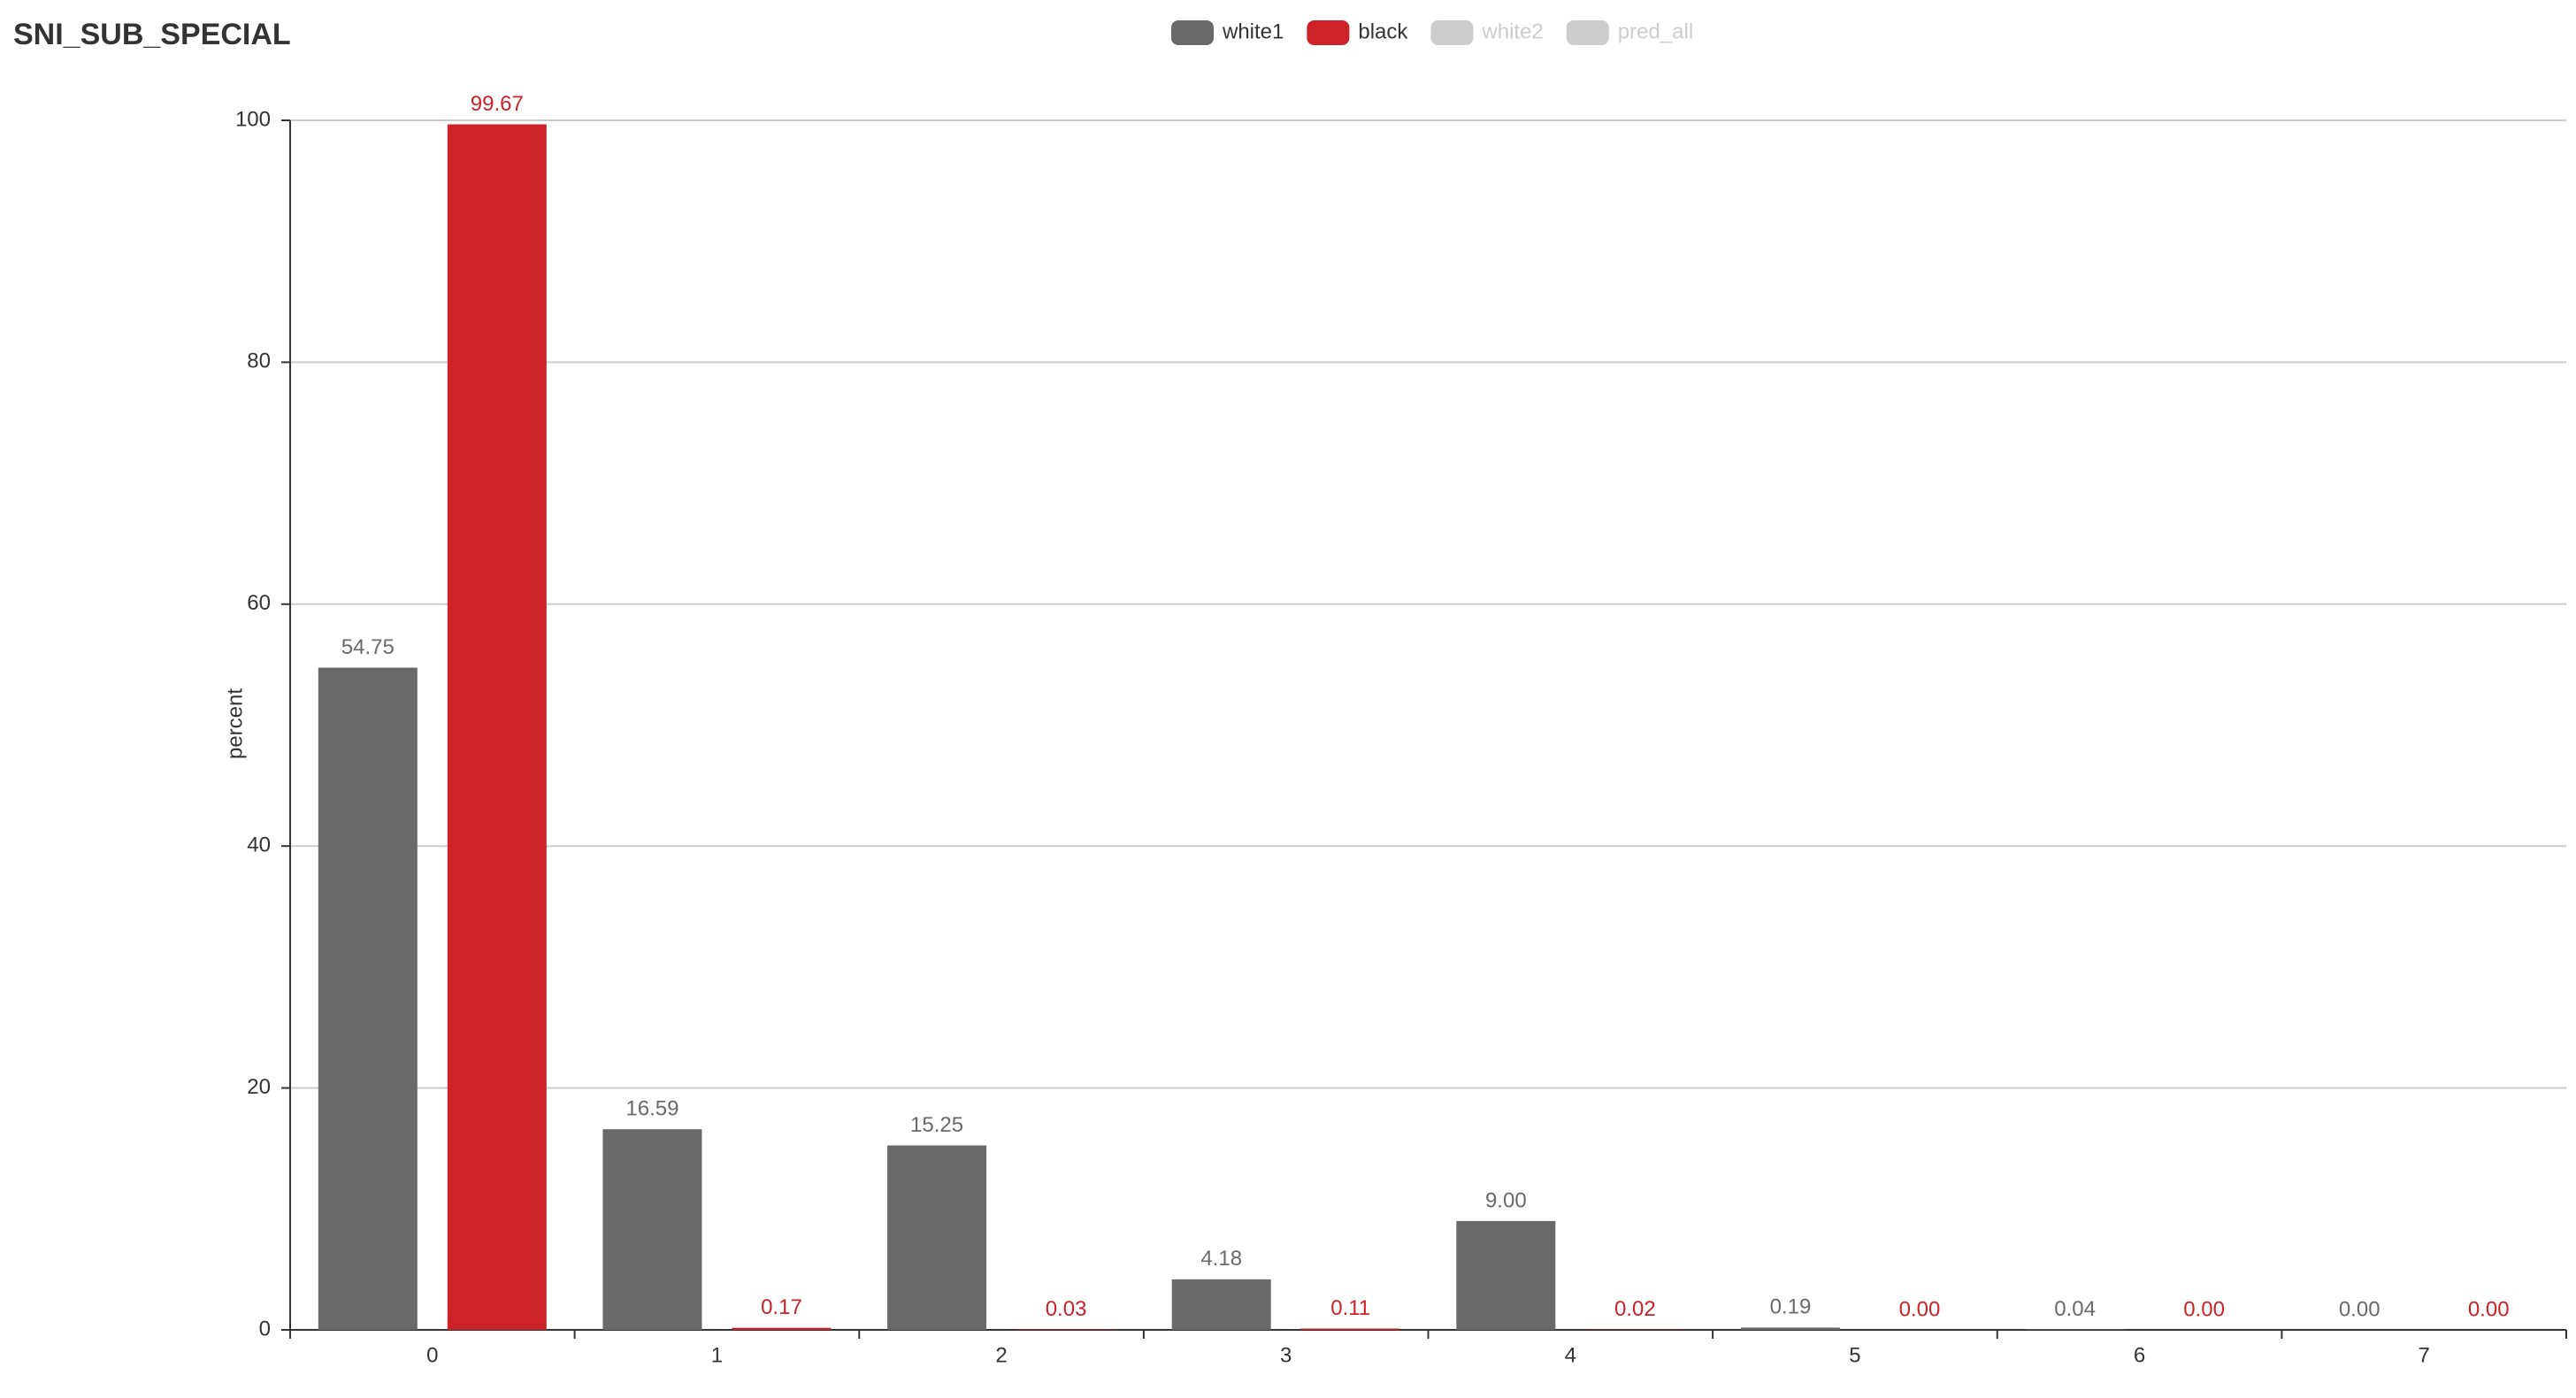 The image size is (2576, 1398). I want to click on x-tick-label: 0, so click(432, 1355).